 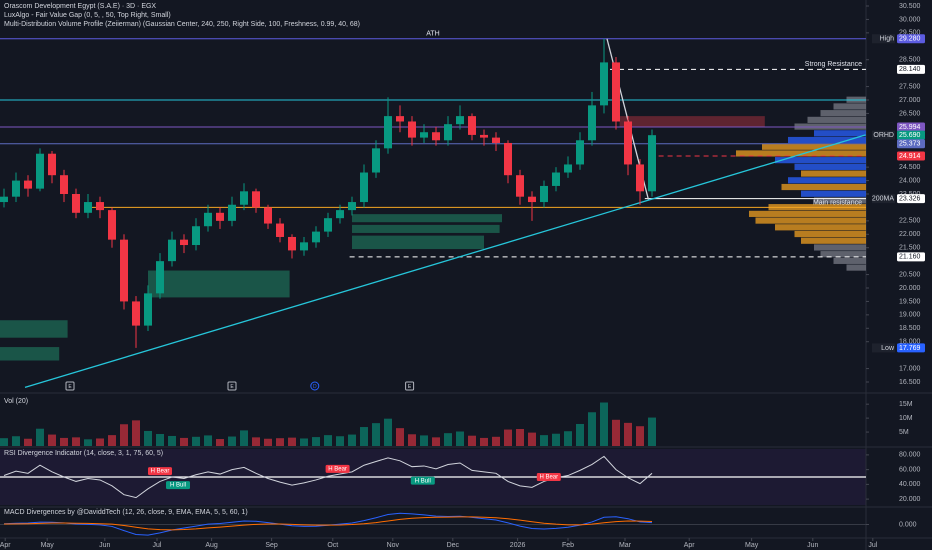 What do you see at coordinates (910, 180) in the screenshot?
I see `y-tick-label: 24.000` at bounding box center [910, 180].